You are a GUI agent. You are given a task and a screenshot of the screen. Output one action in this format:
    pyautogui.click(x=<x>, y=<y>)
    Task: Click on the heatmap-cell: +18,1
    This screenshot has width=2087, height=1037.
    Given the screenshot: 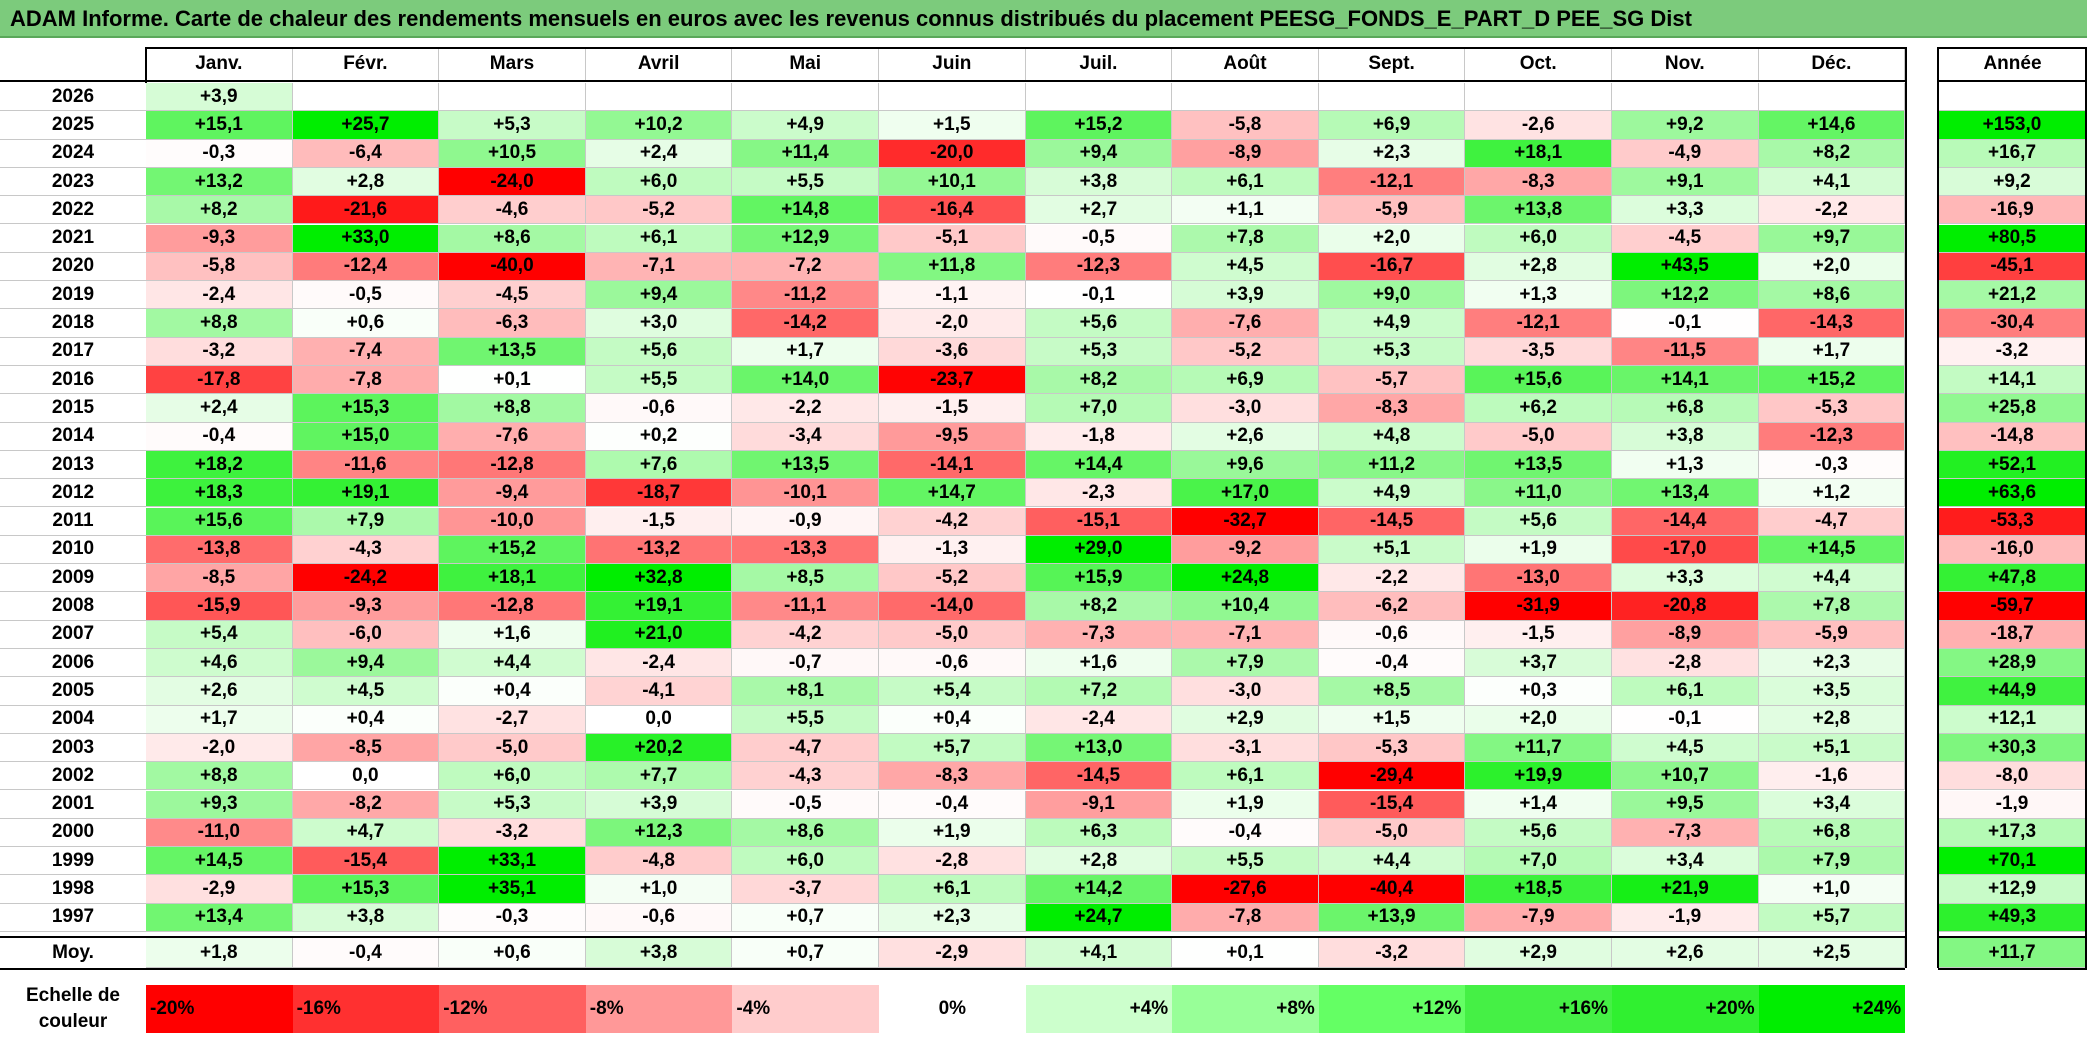 What is the action you would take?
    pyautogui.click(x=512, y=578)
    